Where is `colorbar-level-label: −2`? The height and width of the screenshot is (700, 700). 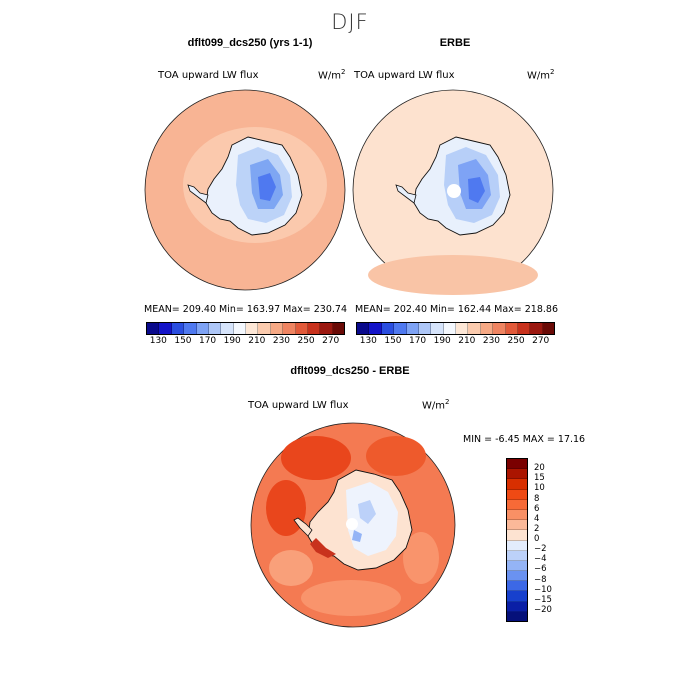 colorbar-level-label: −2 is located at coordinates (540, 549).